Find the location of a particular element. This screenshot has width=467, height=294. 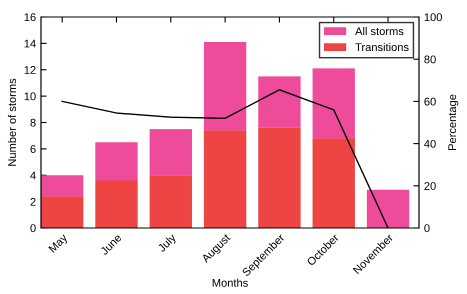

y2-axis-title: Percentage is located at coordinates (453, 122).